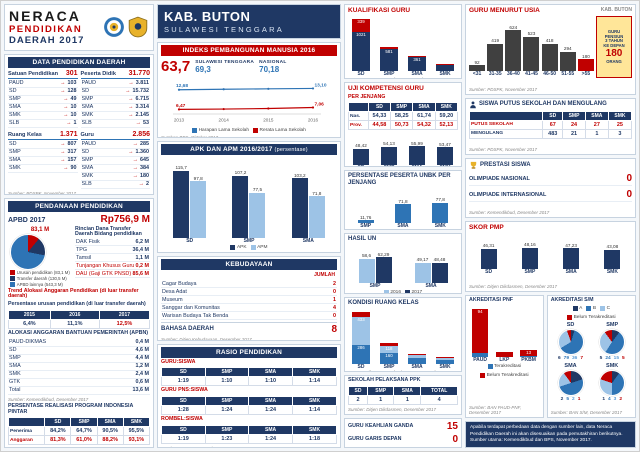 The image size is (640, 452). What do you see at coordinates (142, 99) in the screenshot?
I see `row-value: 6.715` at bounding box center [142, 99].